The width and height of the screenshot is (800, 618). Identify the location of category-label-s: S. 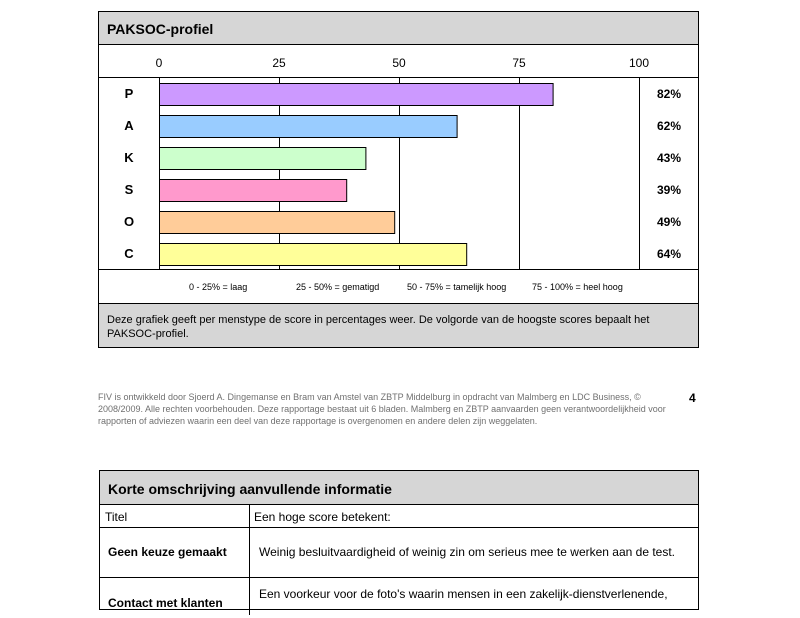
(129, 189).